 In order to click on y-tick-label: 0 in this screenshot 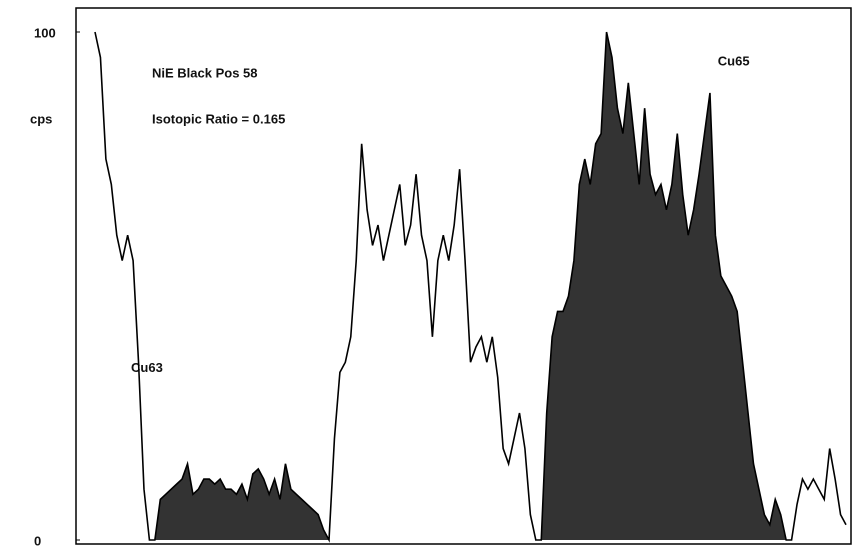, I will do `click(37, 540)`.